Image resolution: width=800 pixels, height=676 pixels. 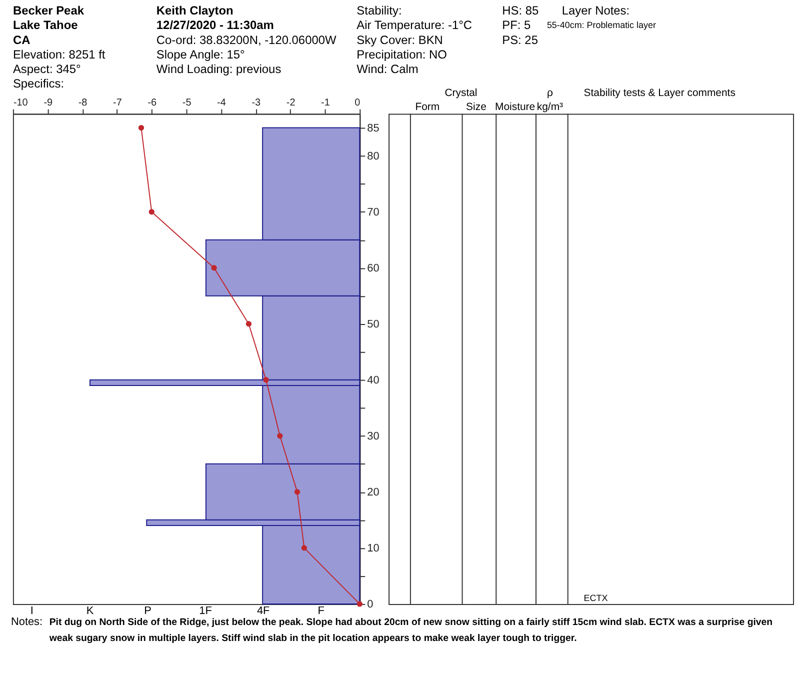 What do you see at coordinates (187, 102) in the screenshot?
I see `x-tick-label: -5` at bounding box center [187, 102].